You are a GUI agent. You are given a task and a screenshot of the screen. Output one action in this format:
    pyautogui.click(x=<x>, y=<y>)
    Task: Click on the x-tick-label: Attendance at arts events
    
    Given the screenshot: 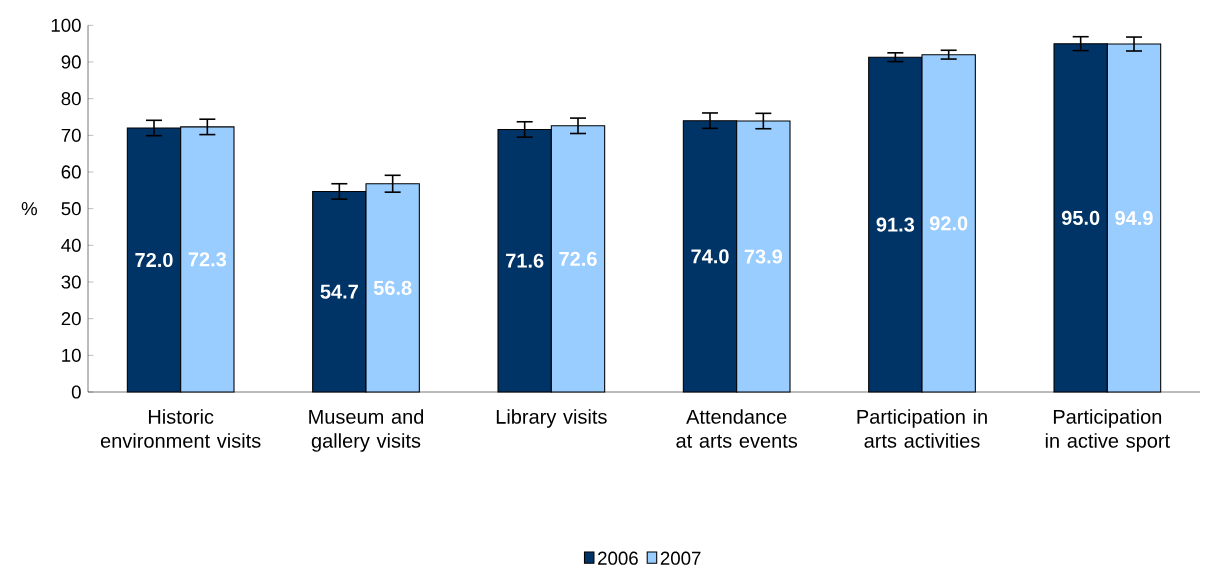 What is the action you would take?
    pyautogui.click(x=737, y=428)
    